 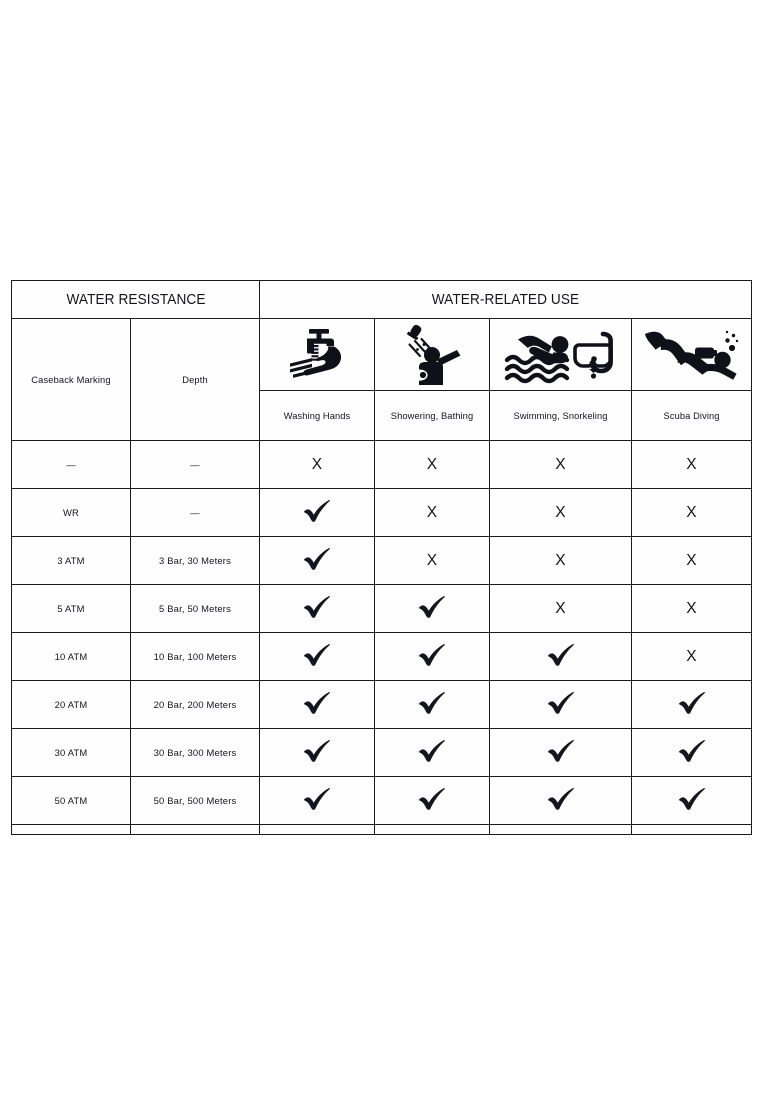 I want to click on title-water-resistance: WATER RESISTANCE, so click(x=135, y=299).